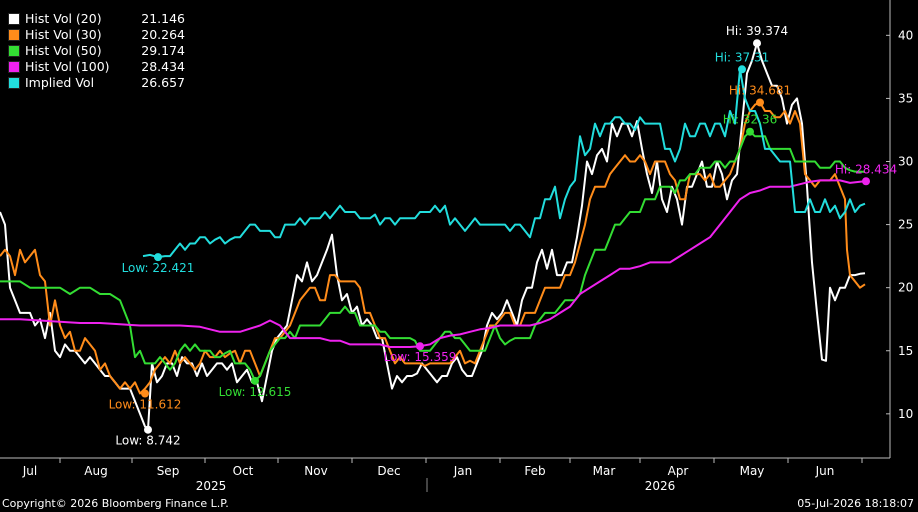  I want to click on annotation-label: Hi: 32.36, so click(750, 120).